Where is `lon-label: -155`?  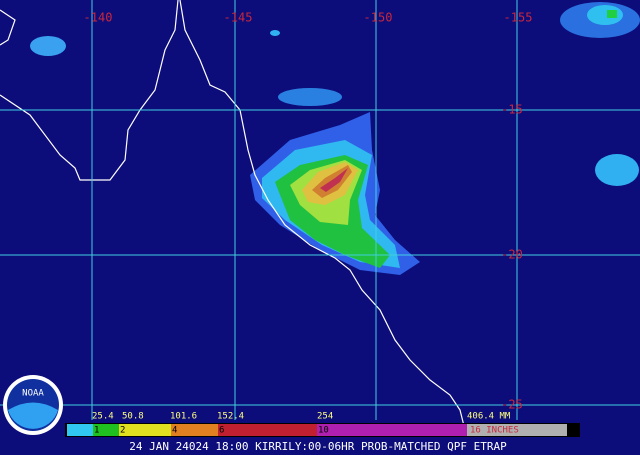 lon-label: -155 is located at coordinates (518, 18).